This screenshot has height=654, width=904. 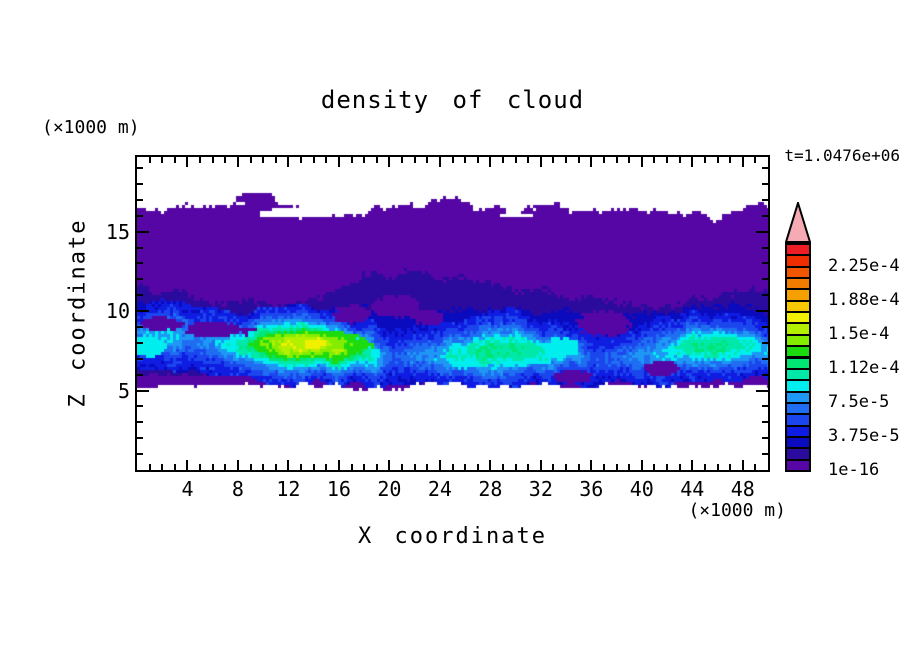 What do you see at coordinates (798, 465) in the screenshot?
I see `colorbar-cell` at bounding box center [798, 465].